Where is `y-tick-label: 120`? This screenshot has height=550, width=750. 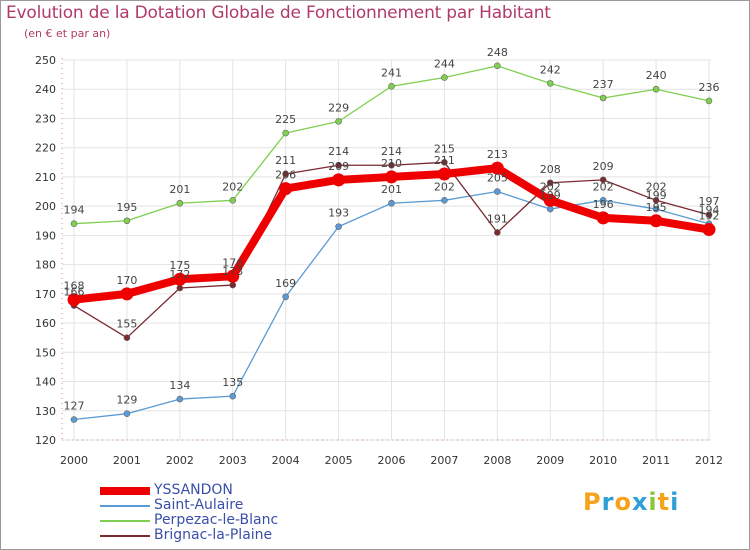 y-tick-label: 120 is located at coordinates (45, 440).